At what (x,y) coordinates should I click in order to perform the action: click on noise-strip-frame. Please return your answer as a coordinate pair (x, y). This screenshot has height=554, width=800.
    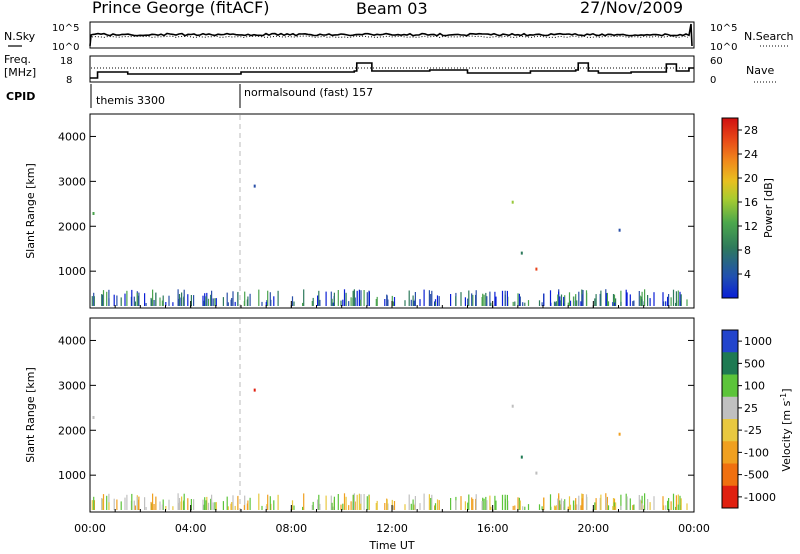
    Looking at the image, I should click on (392, 35).